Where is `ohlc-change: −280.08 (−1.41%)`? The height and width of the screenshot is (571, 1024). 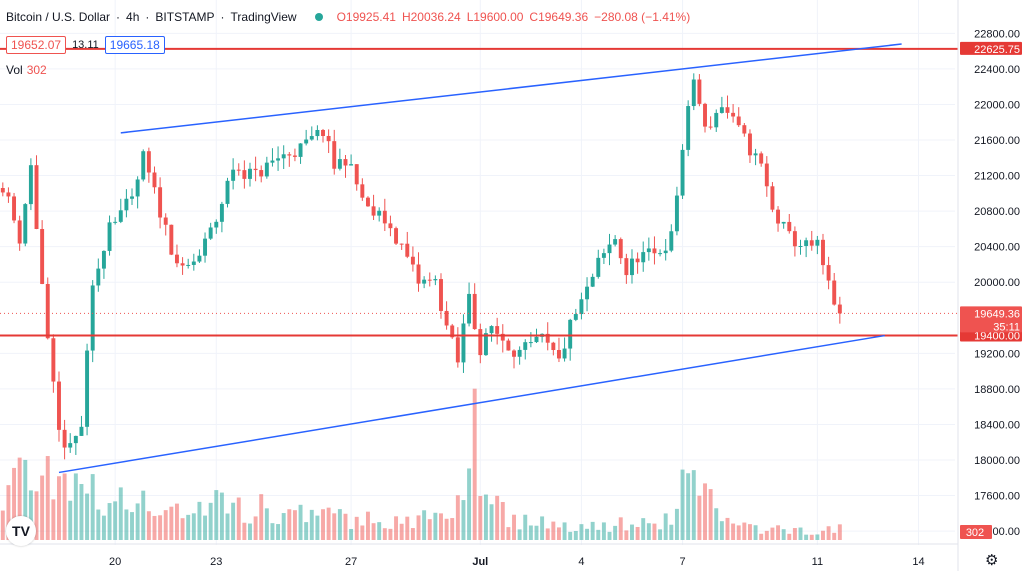
ohlc-change: −280.08 (−1.41%) is located at coordinates (642, 17).